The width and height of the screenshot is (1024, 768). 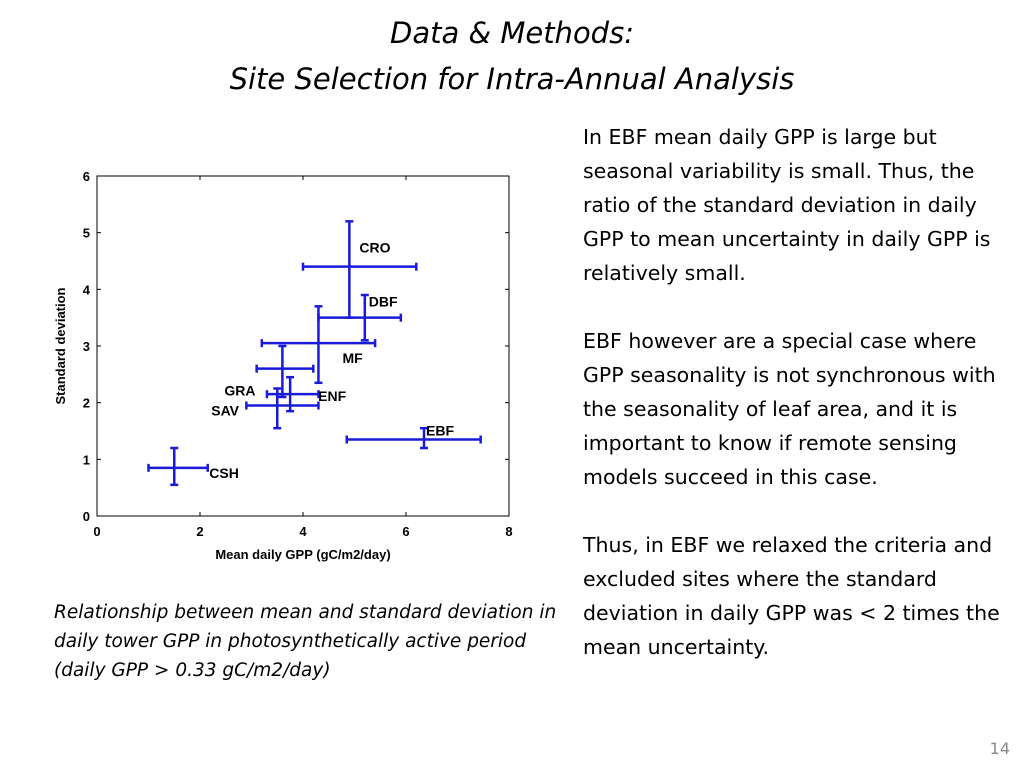 What do you see at coordinates (86, 403) in the screenshot?
I see `y-tick-label: 2` at bounding box center [86, 403].